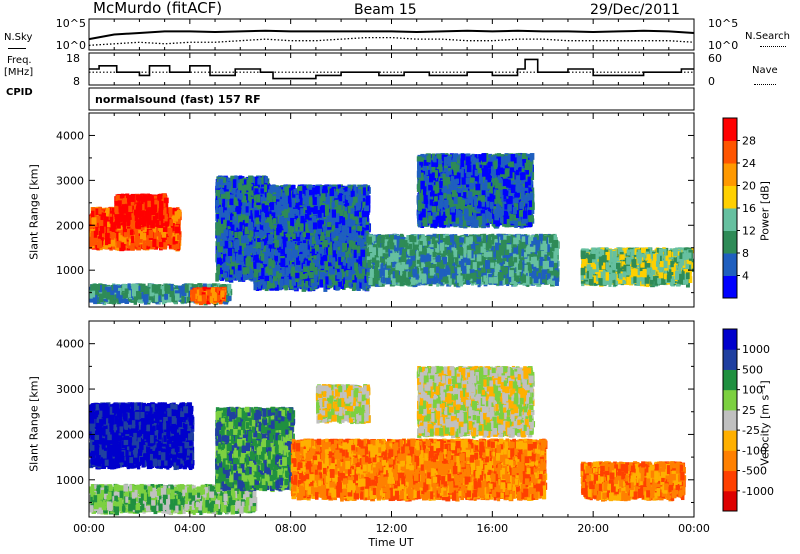 The image size is (800, 554). Describe the element at coordinates (73, 58) in the screenshot. I see `freq-ytick-left: 18` at that location.